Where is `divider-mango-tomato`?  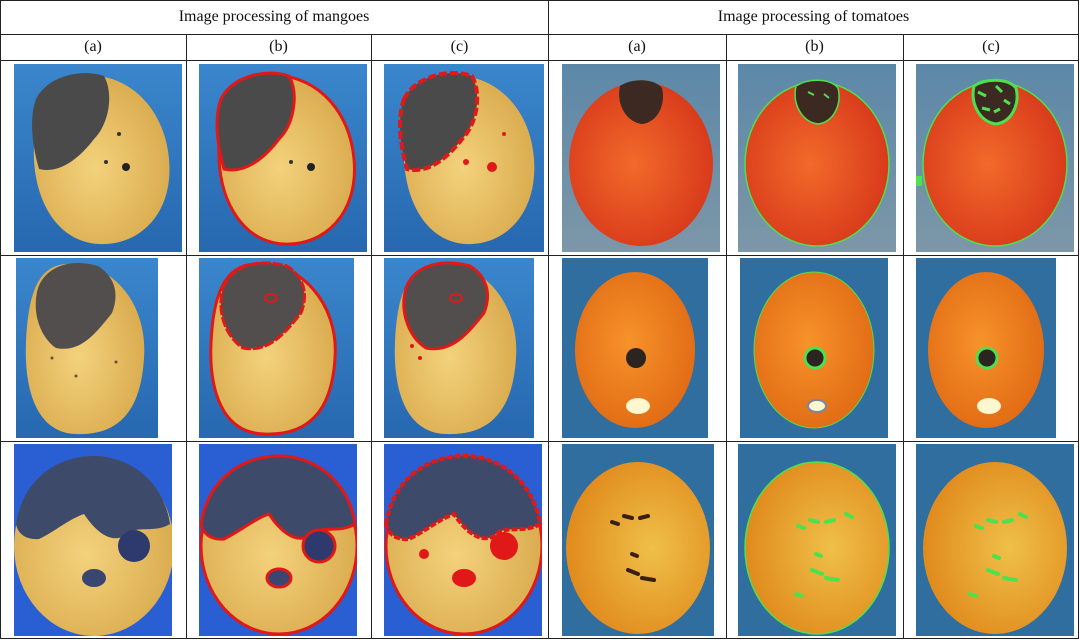
divider-mango-tomato is located at coordinates (548, 319).